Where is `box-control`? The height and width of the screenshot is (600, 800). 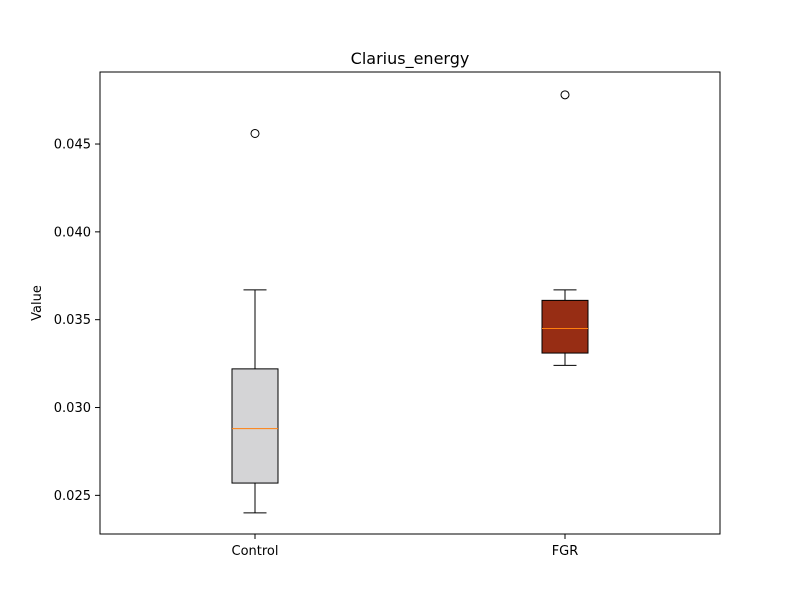 box-control is located at coordinates (255, 426).